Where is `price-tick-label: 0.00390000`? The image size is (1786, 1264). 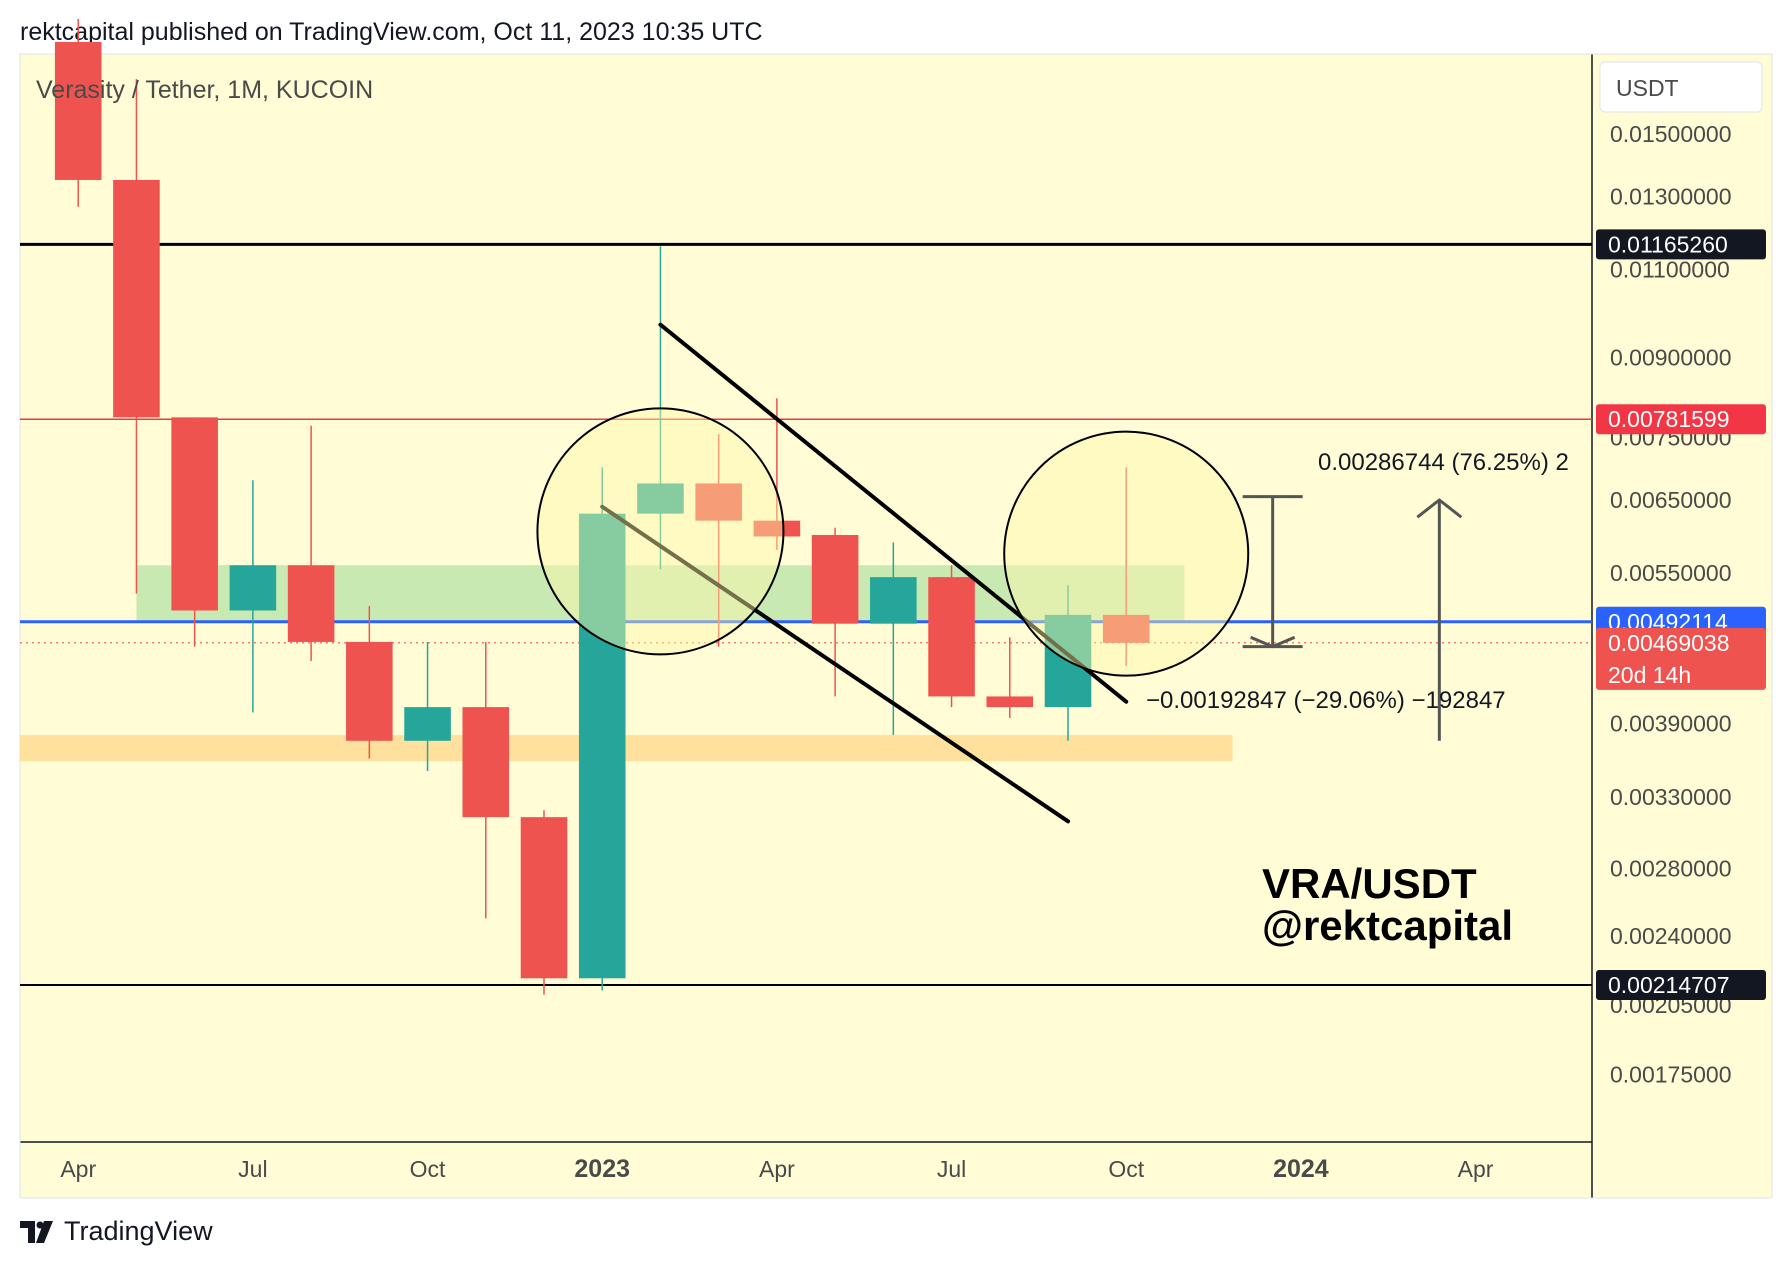 price-tick-label: 0.00390000 is located at coordinates (1671, 724).